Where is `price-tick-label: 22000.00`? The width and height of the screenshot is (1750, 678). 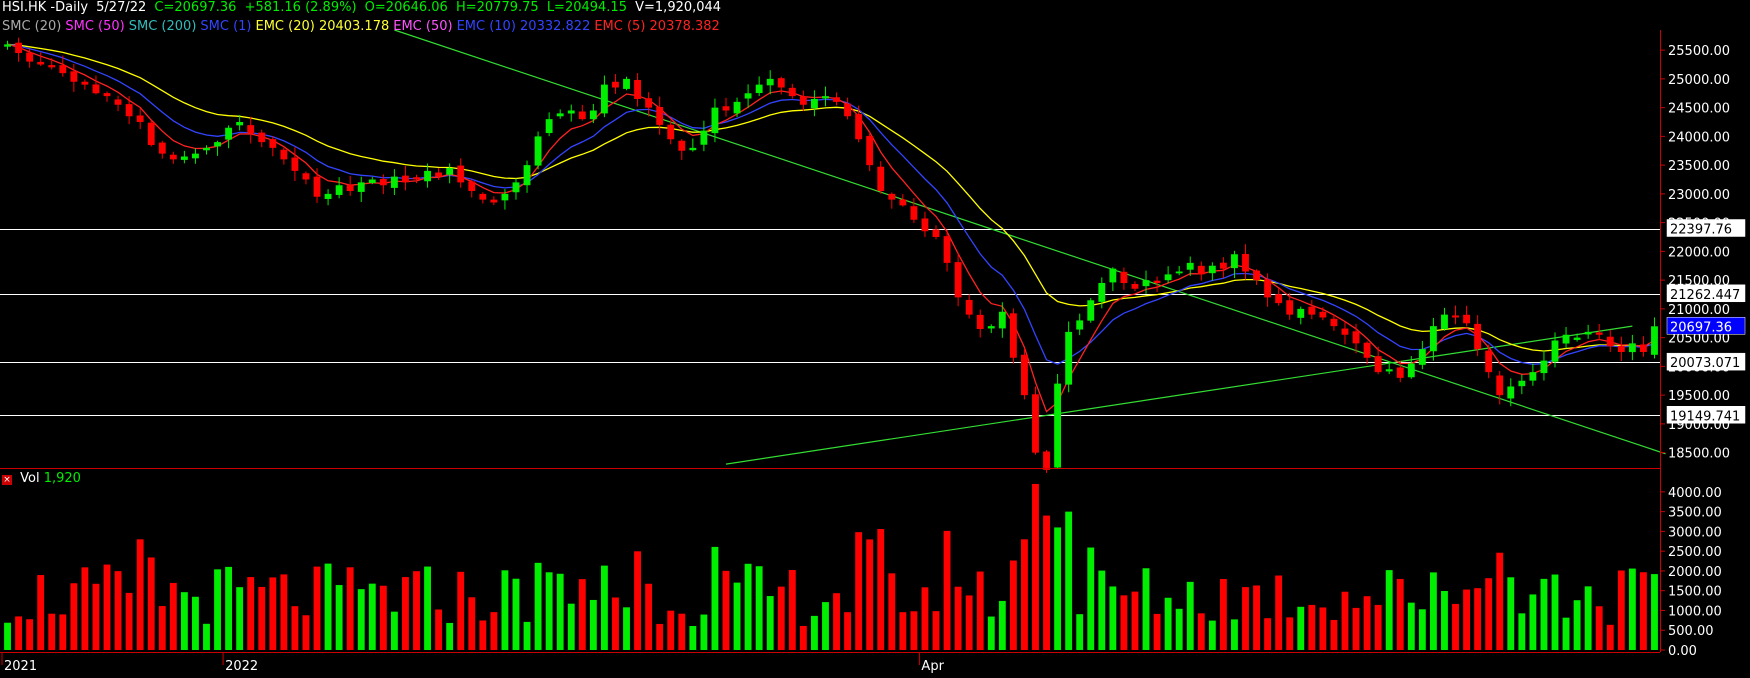
price-tick-label: 22000.00 is located at coordinates (1699, 252).